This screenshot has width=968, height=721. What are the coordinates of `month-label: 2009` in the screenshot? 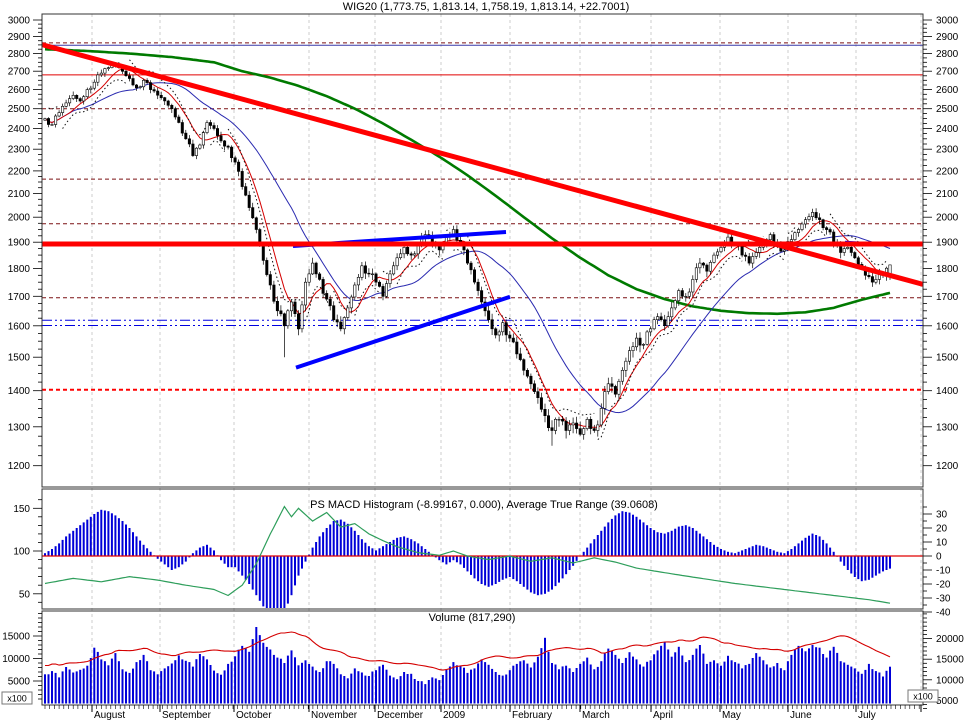 It's located at (454, 715).